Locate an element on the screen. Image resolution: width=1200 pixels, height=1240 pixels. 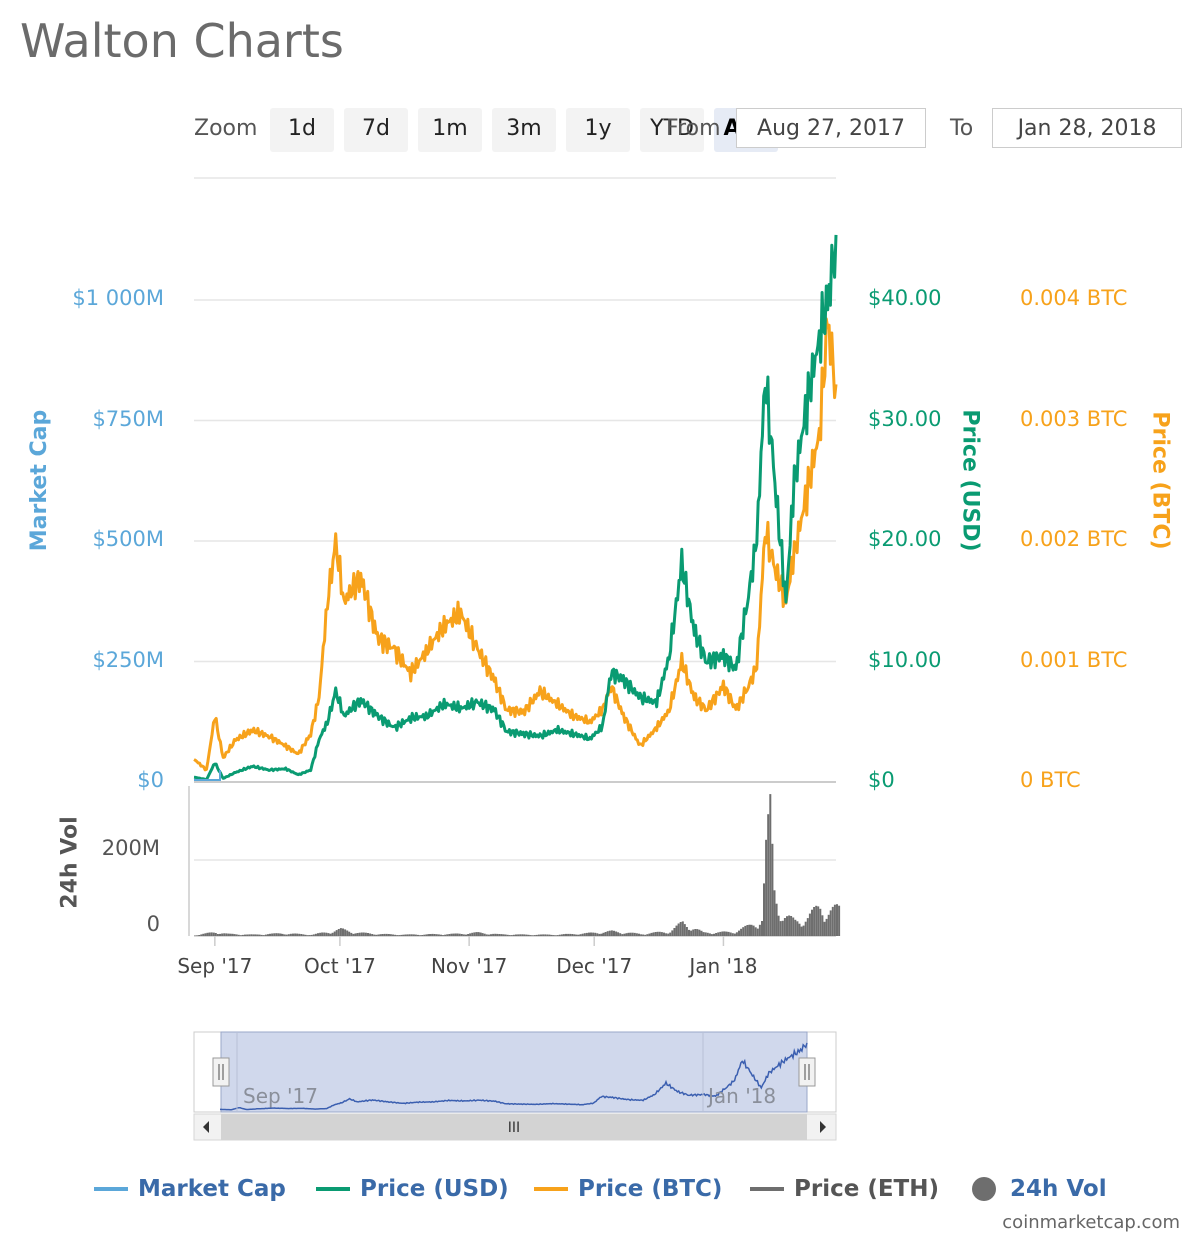
market-cap-tick-label: $250M is located at coordinates (128, 659).